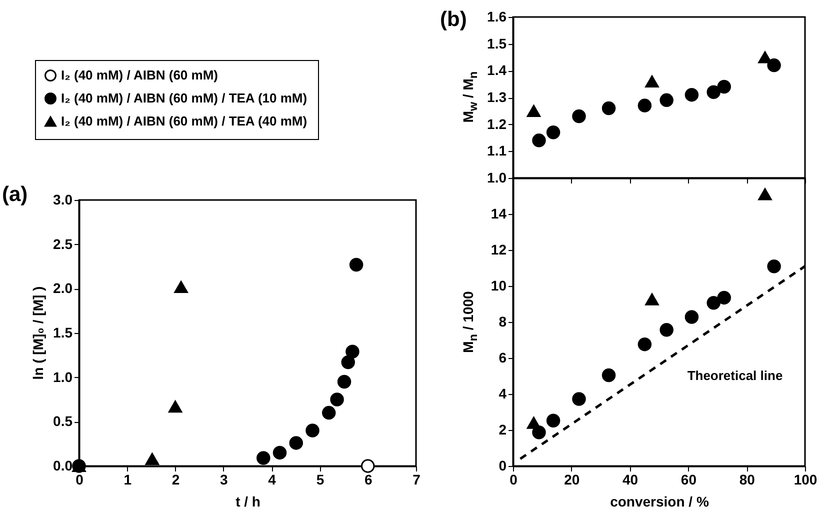  What do you see at coordinates (63, 466) in the screenshot?
I see `y-tick-label: 0.0` at bounding box center [63, 466].